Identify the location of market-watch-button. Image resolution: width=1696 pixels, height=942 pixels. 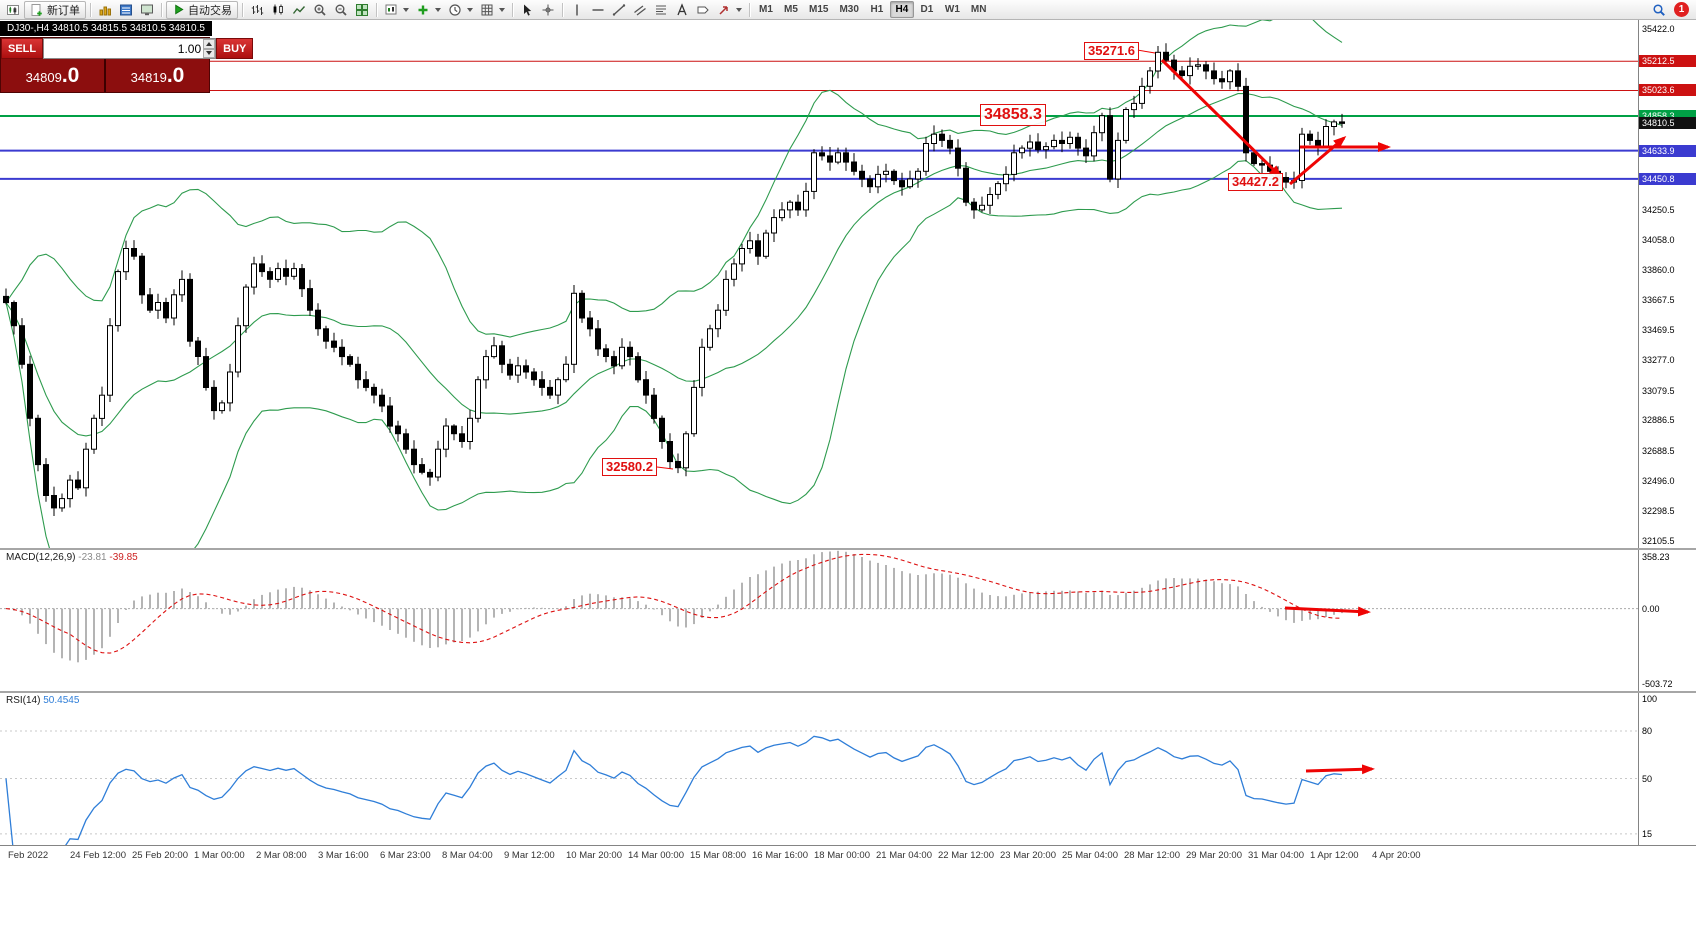
(105, 10).